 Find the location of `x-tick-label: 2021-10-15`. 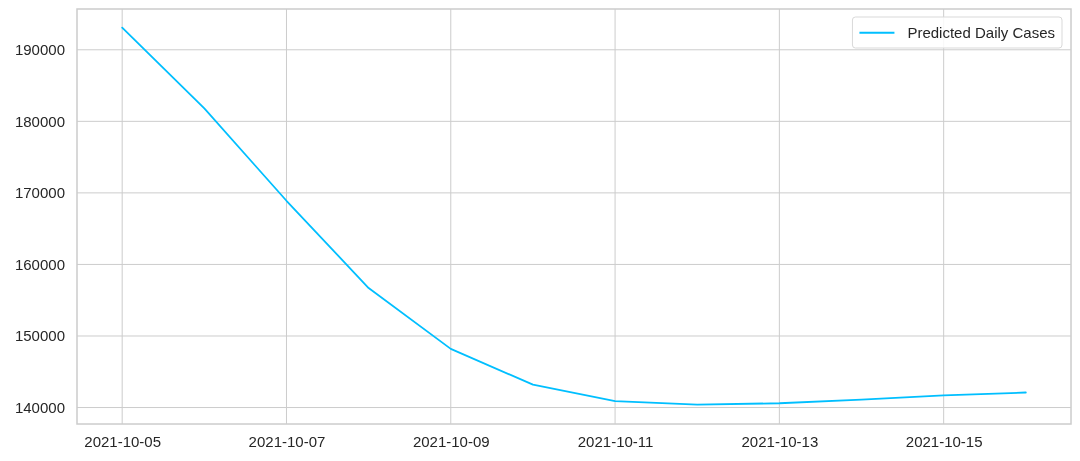

x-tick-label: 2021-10-15 is located at coordinates (944, 441).